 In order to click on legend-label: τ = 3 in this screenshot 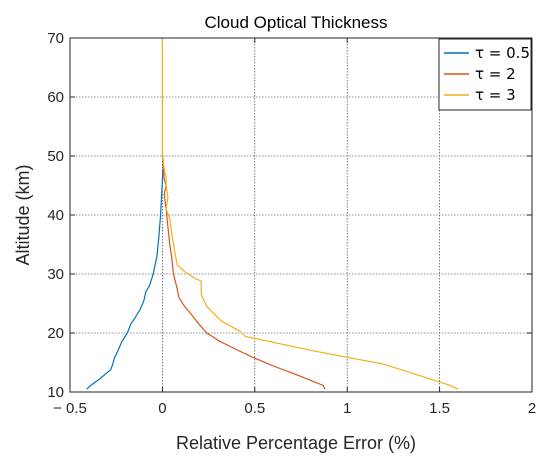, I will do `click(495, 95)`.